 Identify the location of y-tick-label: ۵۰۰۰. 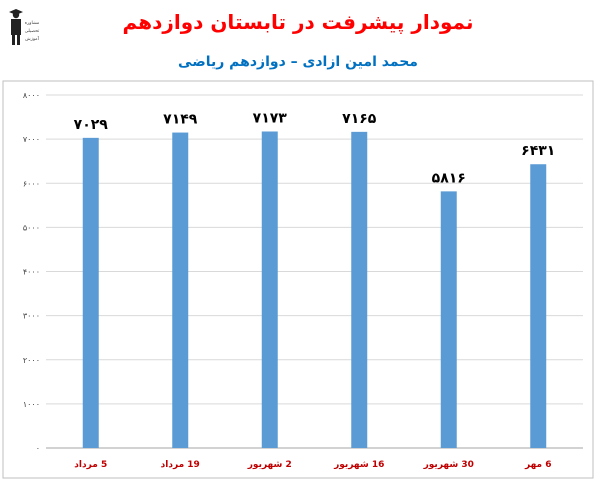
(31, 227).